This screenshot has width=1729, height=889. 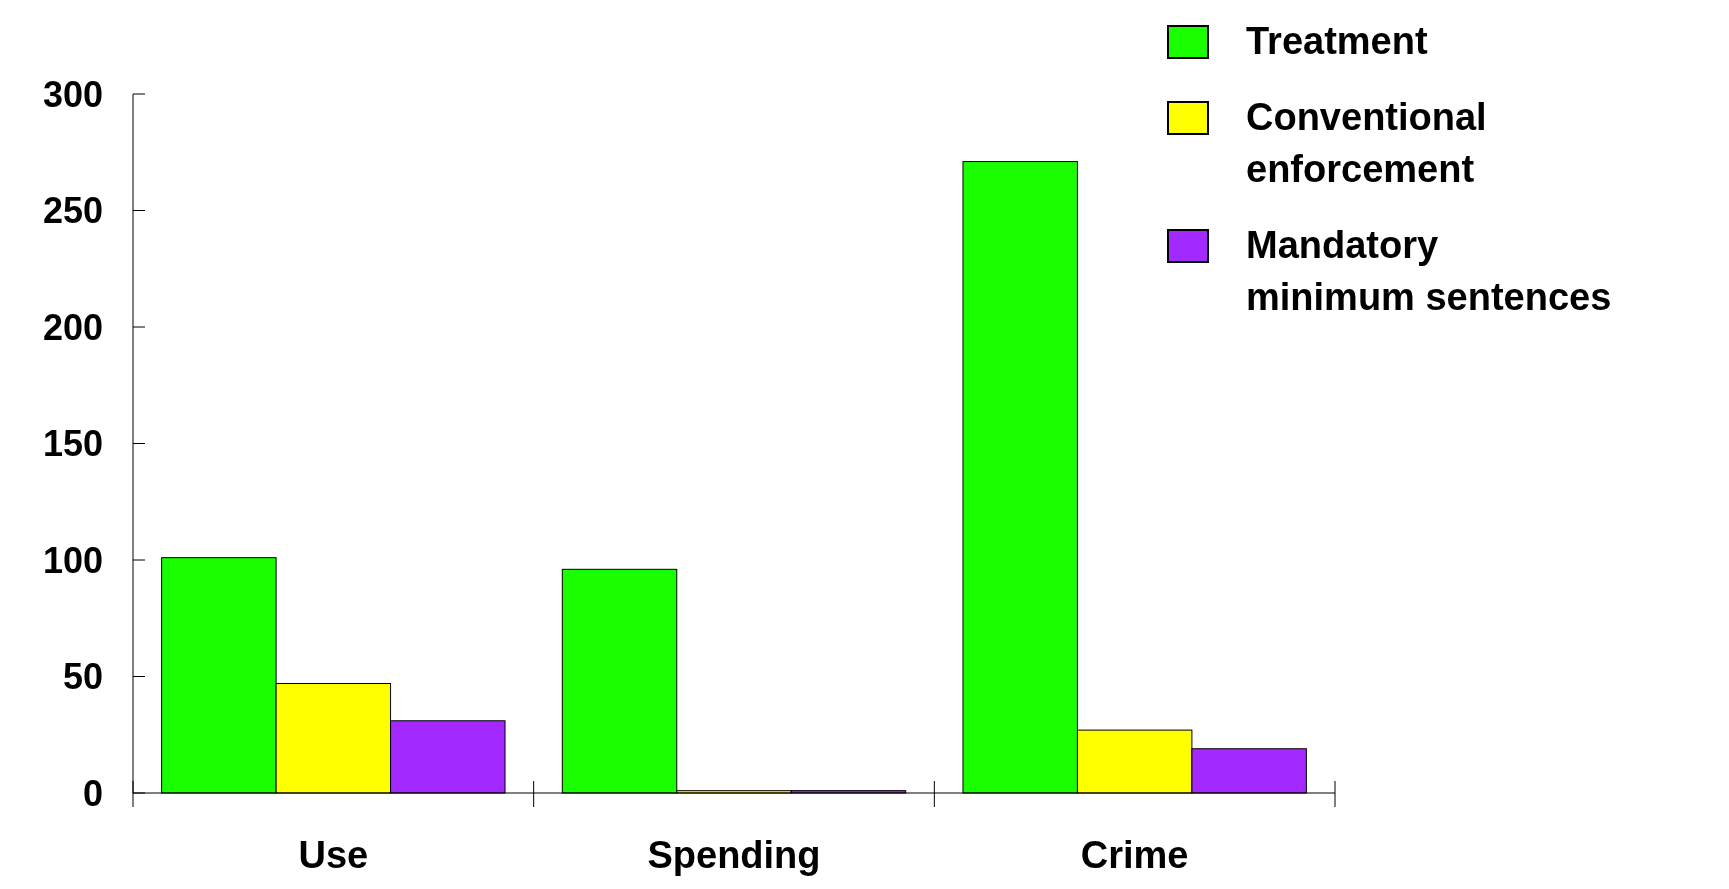 What do you see at coordinates (72, 327) in the screenshot?
I see `y-tick-label: 200` at bounding box center [72, 327].